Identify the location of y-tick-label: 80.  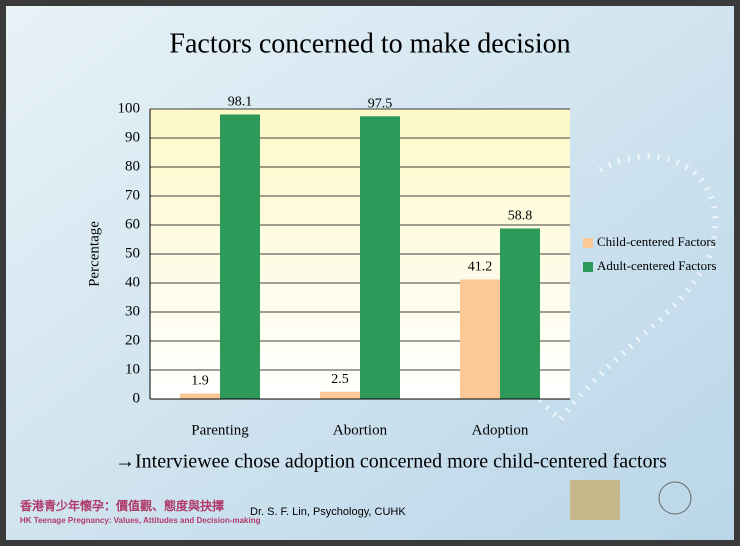
(132, 166).